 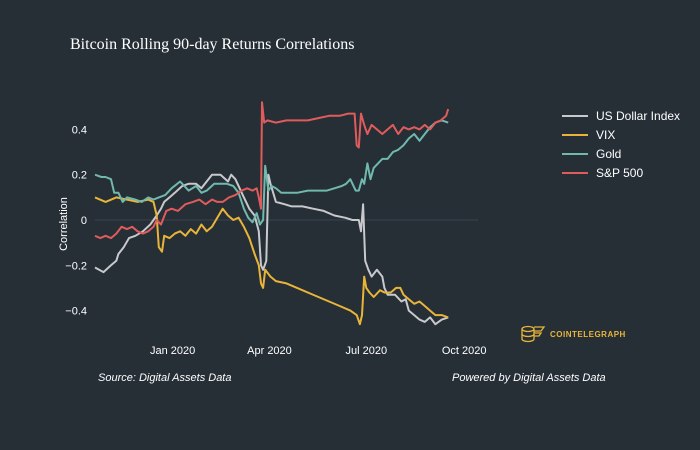 What do you see at coordinates (529, 378) in the screenshot?
I see `powered-by-note: Powered by Digital Assets Data` at bounding box center [529, 378].